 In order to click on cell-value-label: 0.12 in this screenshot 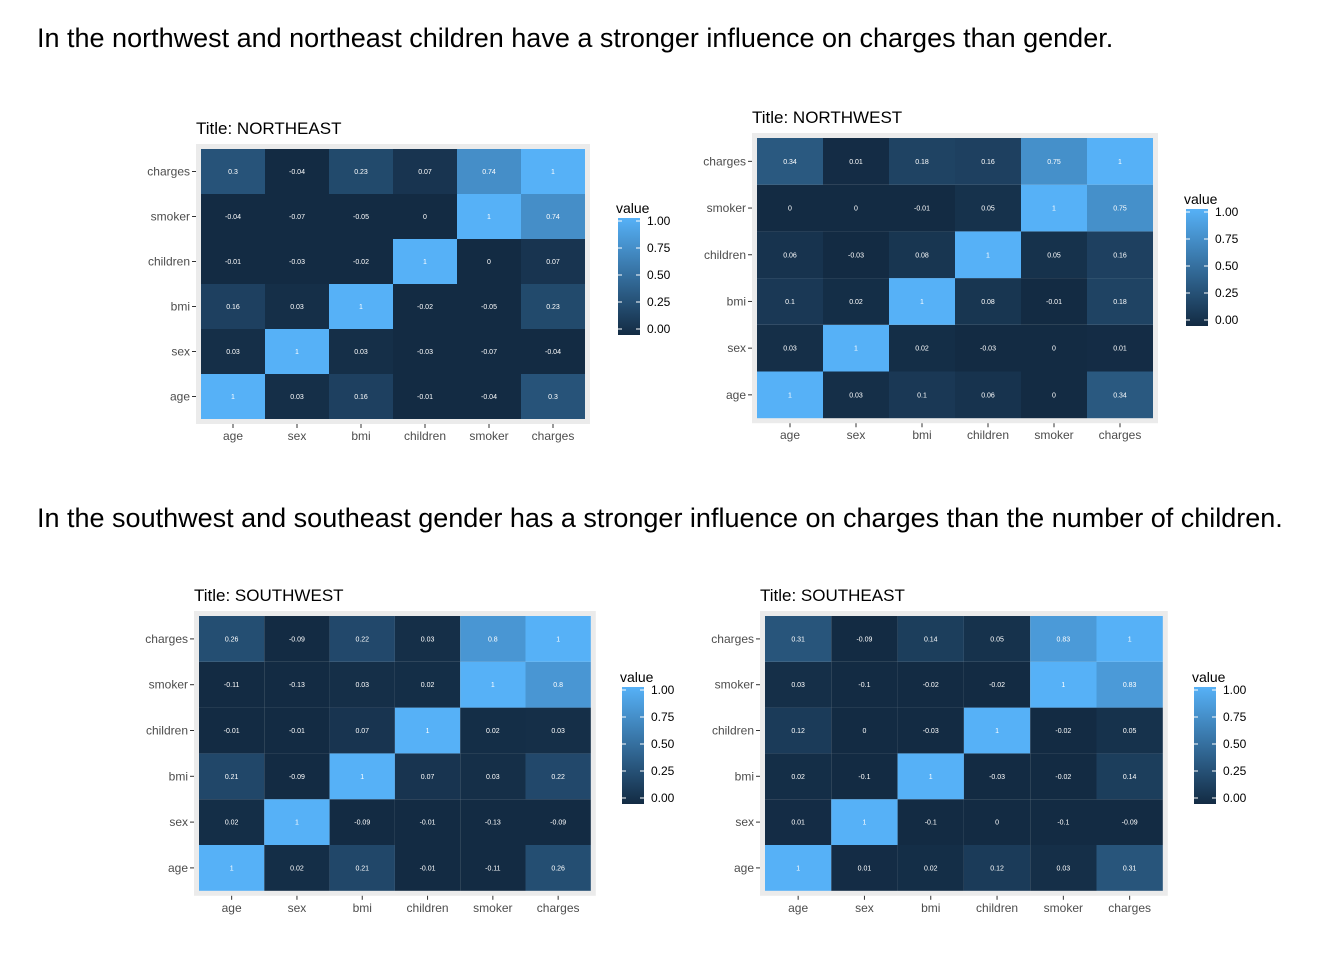, I will do `click(798, 731)`.